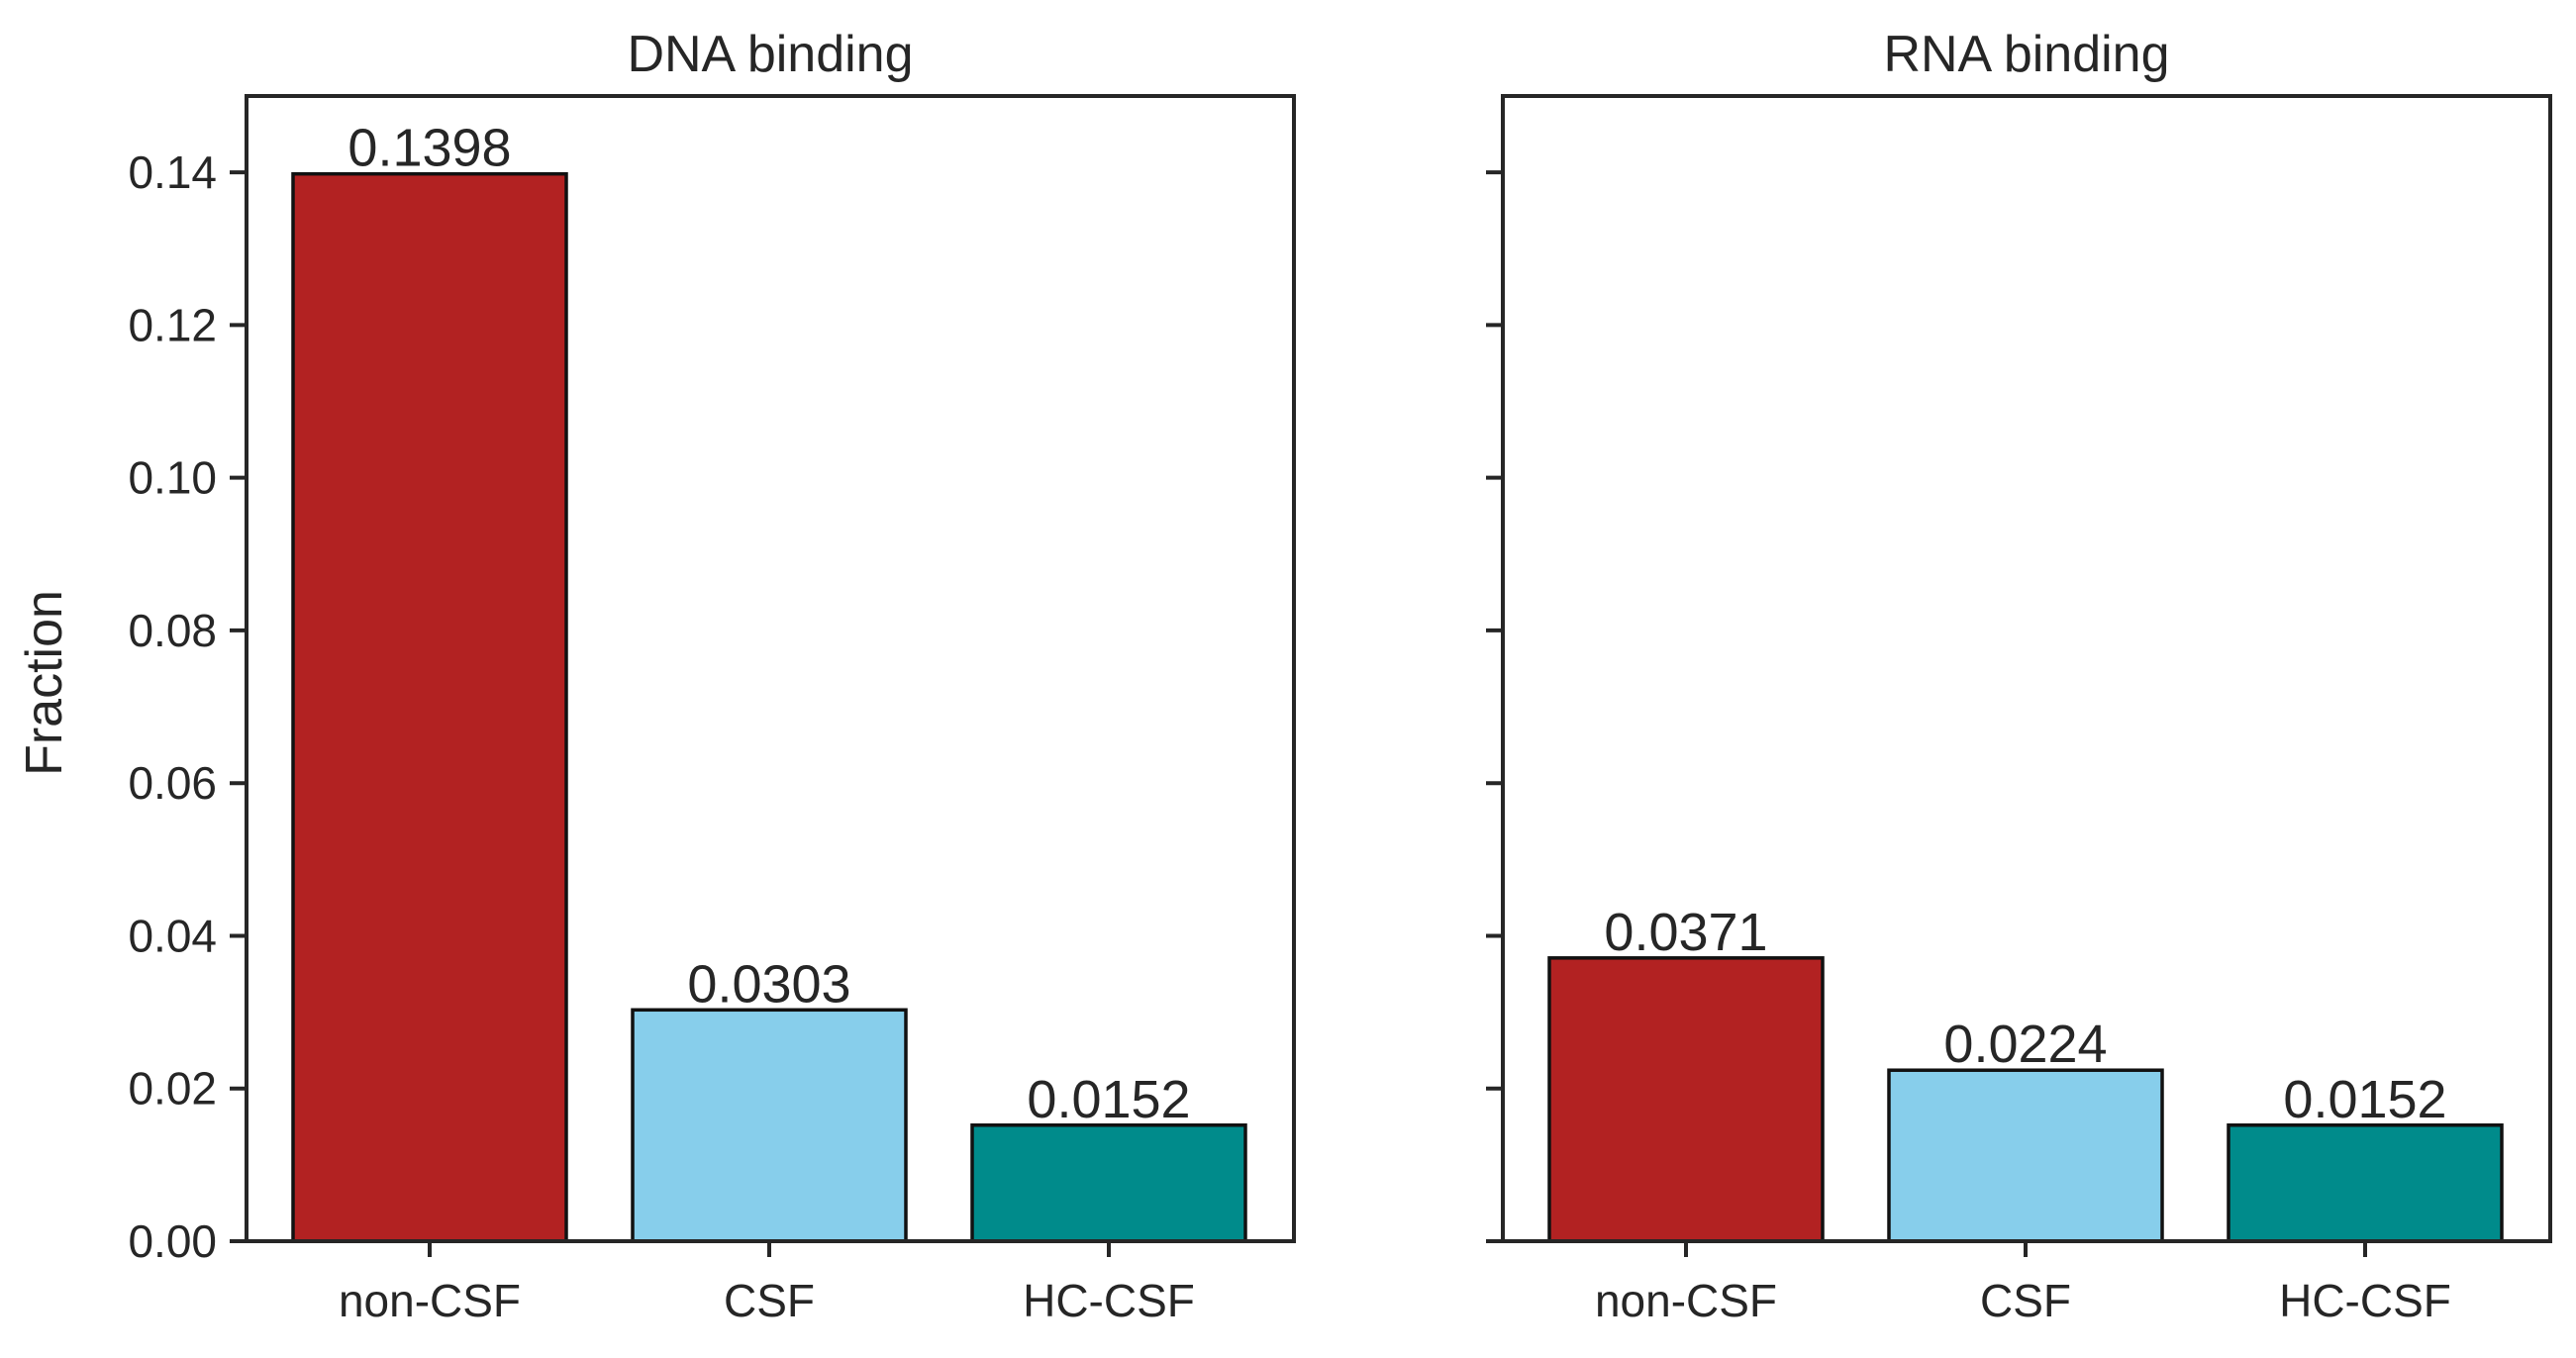 This screenshot has width=2576, height=1358. Describe the element at coordinates (173, 172) in the screenshot. I see `y-tick-label: 0.14` at that location.